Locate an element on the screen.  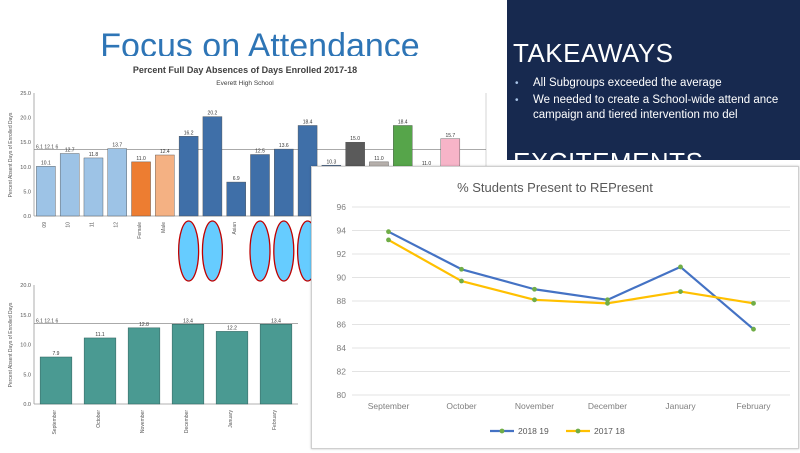
x-tick-label: February is located at coordinates (753, 406).